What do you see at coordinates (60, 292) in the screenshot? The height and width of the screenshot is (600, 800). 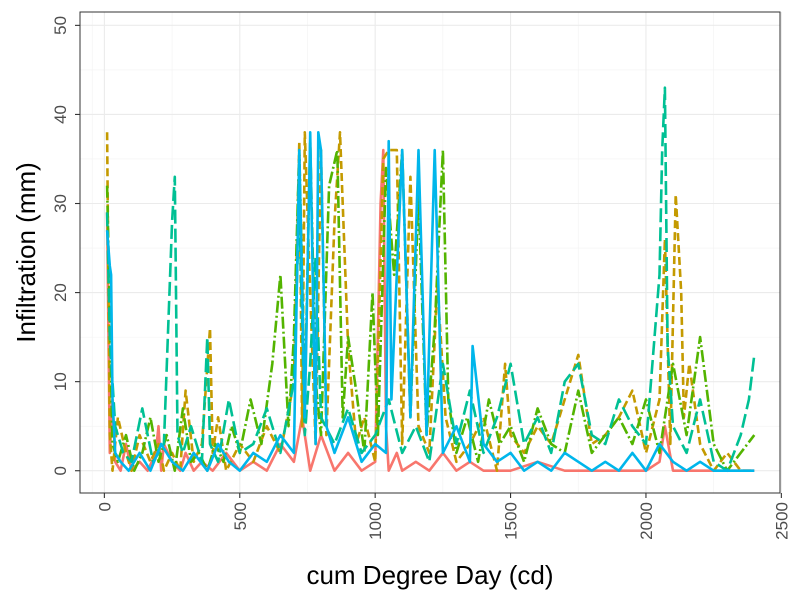 I see `y-tick-label: 20` at bounding box center [60, 292].